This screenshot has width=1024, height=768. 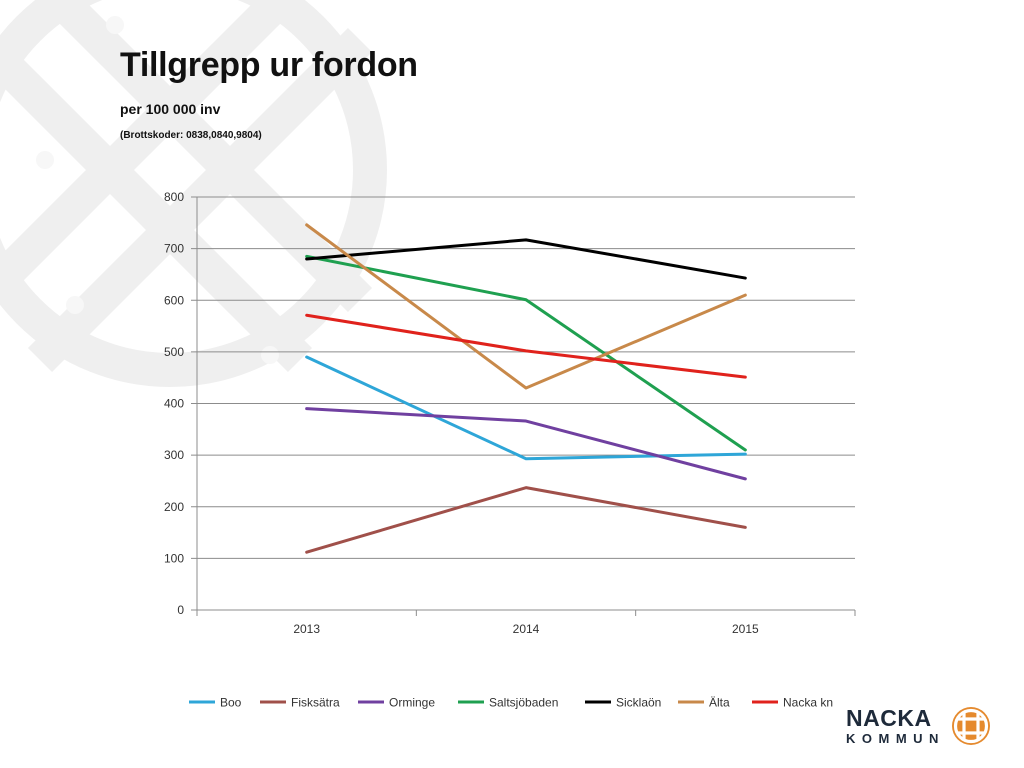 I want to click on legend-item: Orminge, so click(x=396, y=703).